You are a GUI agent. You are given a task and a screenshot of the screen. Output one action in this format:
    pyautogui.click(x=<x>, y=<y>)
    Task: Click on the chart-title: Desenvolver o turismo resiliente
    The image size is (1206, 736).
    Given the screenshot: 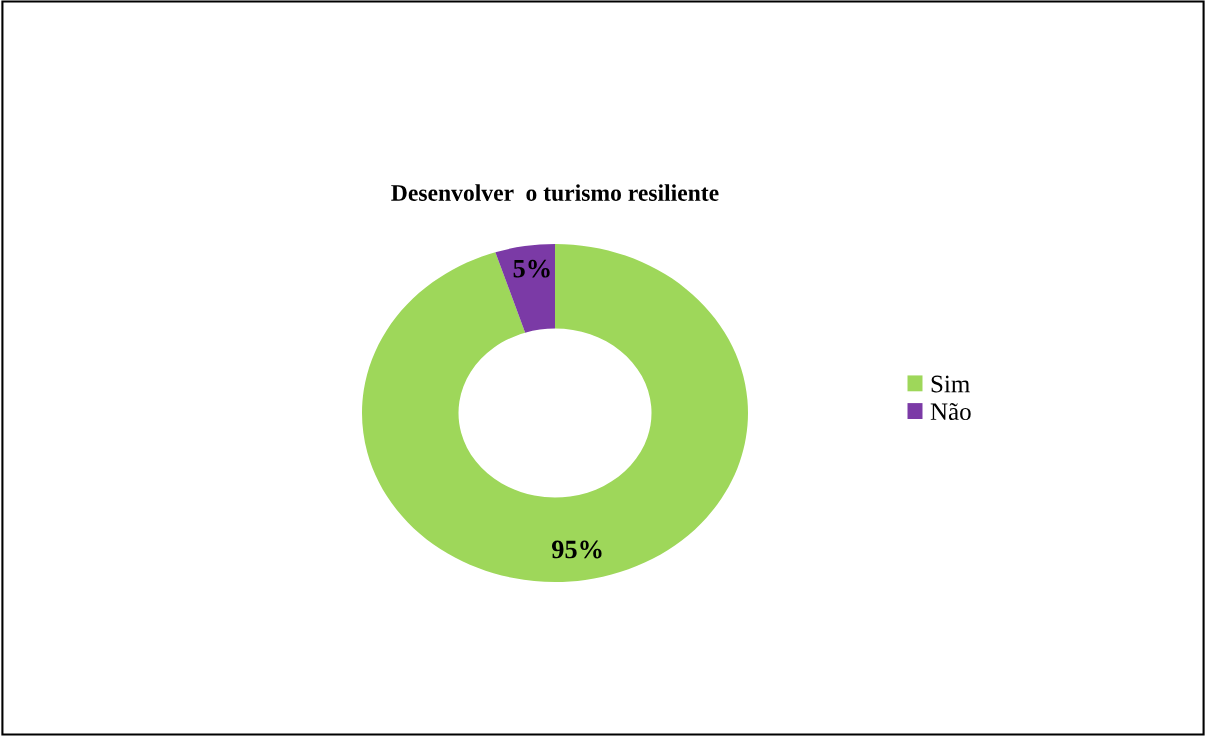 What is the action you would take?
    pyautogui.click(x=555, y=192)
    